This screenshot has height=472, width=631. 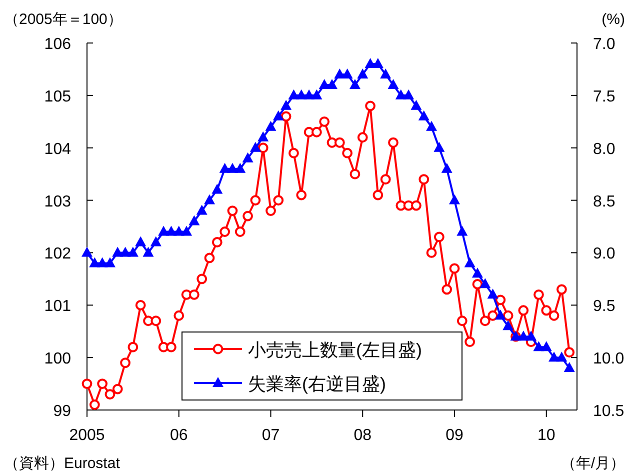 What do you see at coordinates (58, 307) in the screenshot?
I see `y-tick-label: 101` at bounding box center [58, 307].